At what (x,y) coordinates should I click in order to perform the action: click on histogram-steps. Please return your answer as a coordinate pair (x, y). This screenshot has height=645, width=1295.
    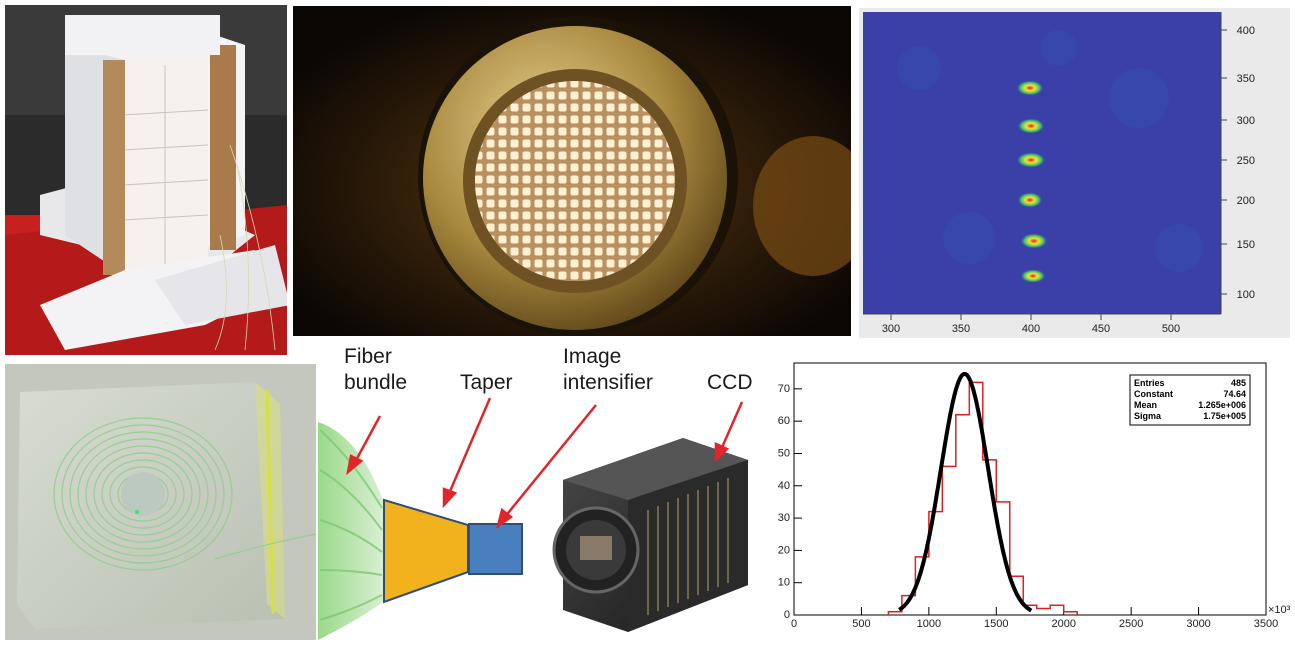
    Looking at the image, I should click on (982, 498).